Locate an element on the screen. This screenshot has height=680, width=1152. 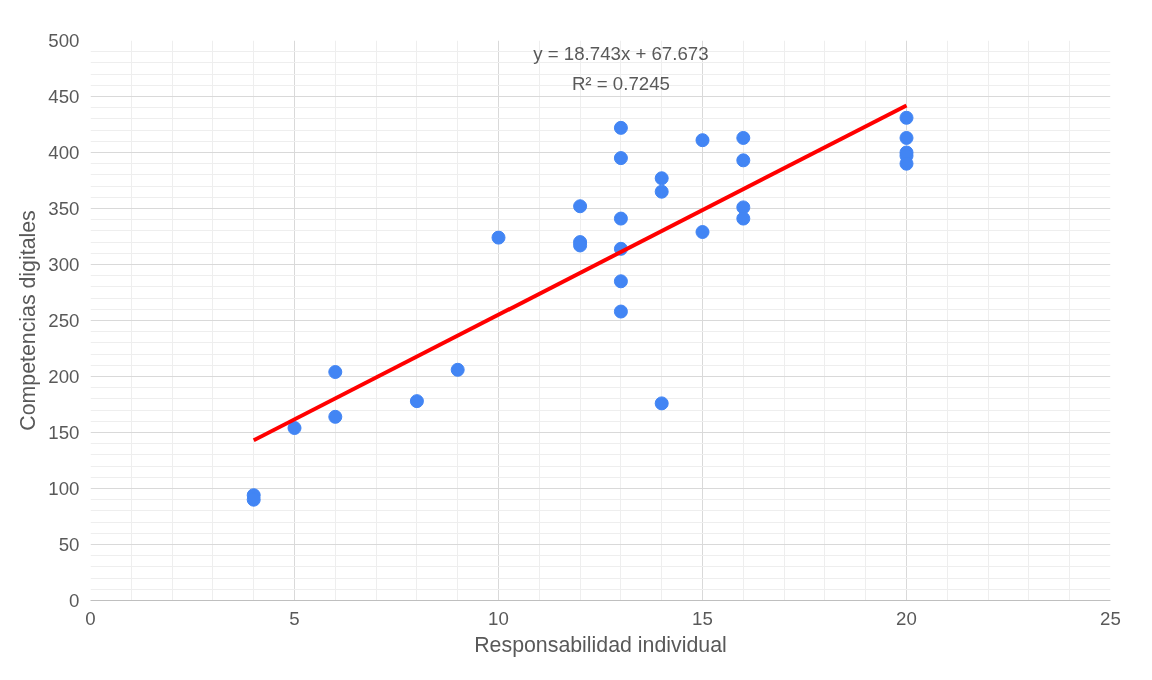
x-tick-label: 5 is located at coordinates (294, 618).